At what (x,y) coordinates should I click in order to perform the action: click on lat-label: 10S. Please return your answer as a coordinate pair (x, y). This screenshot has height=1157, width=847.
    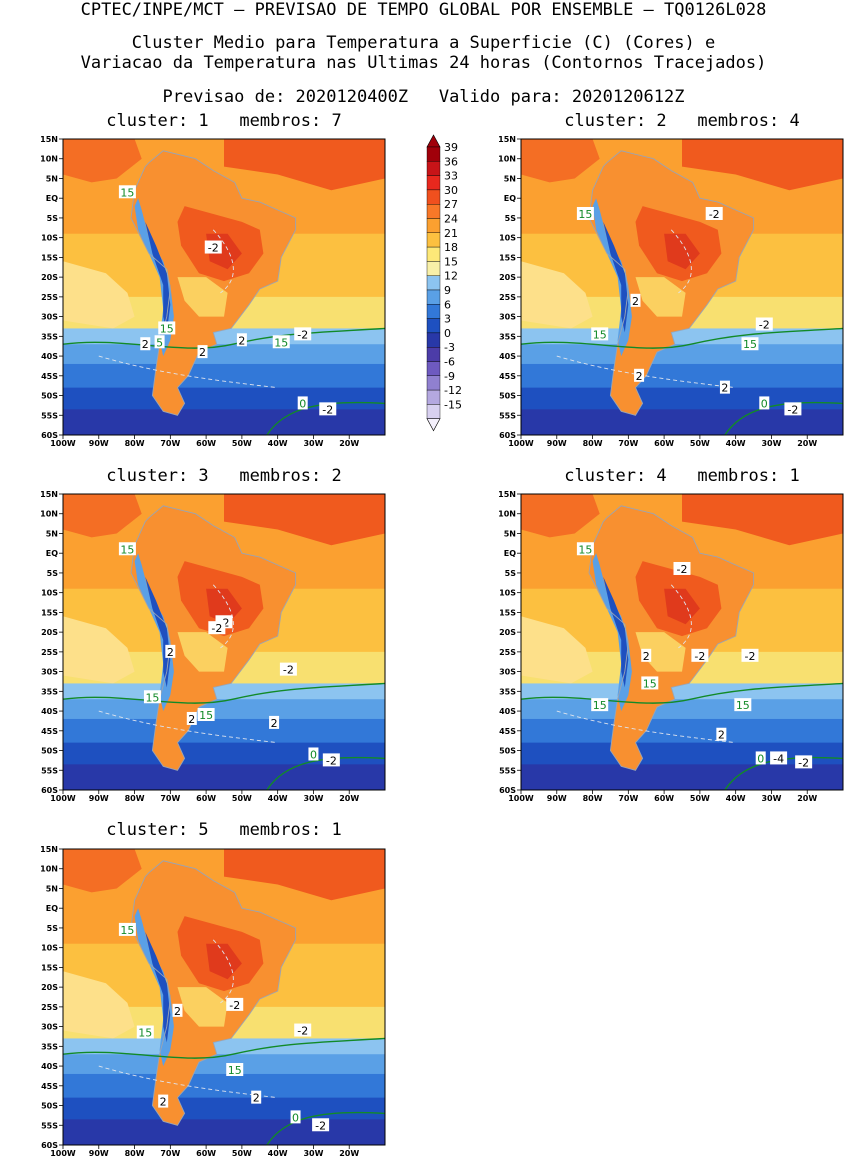
    Looking at the image, I should click on (49, 238).